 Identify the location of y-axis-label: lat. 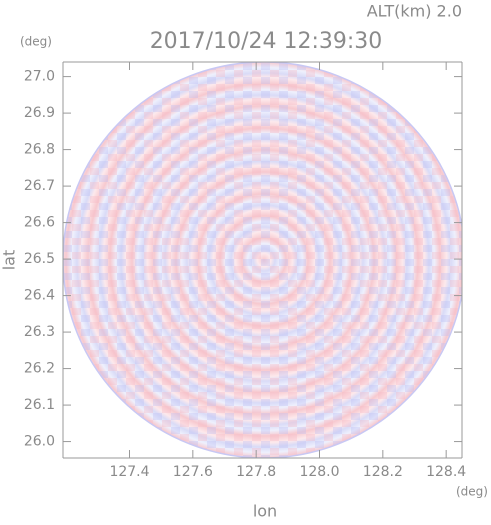
(9, 260).